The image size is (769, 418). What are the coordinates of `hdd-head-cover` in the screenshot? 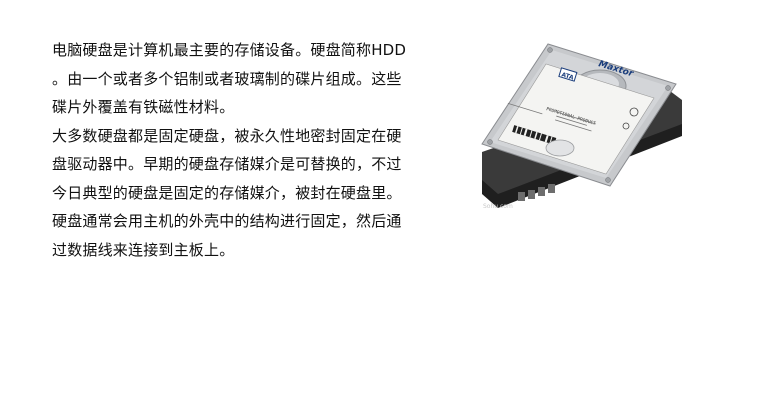 It's located at (560, 148).